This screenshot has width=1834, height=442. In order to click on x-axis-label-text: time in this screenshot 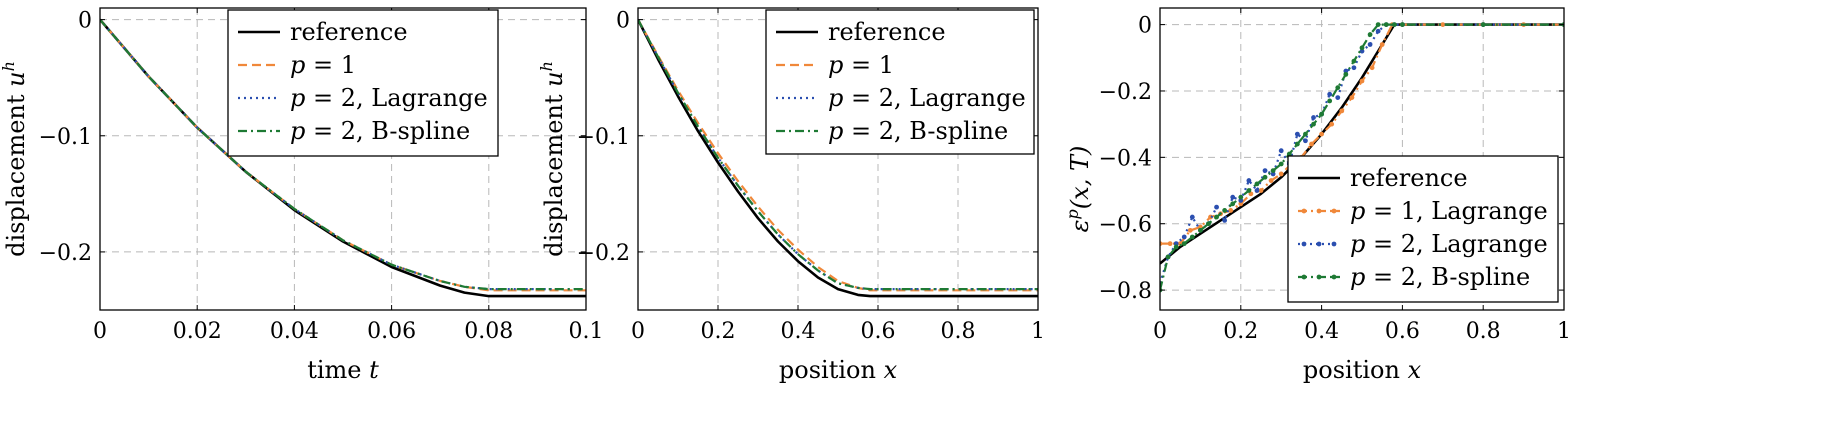, I will do `click(338, 370)`.